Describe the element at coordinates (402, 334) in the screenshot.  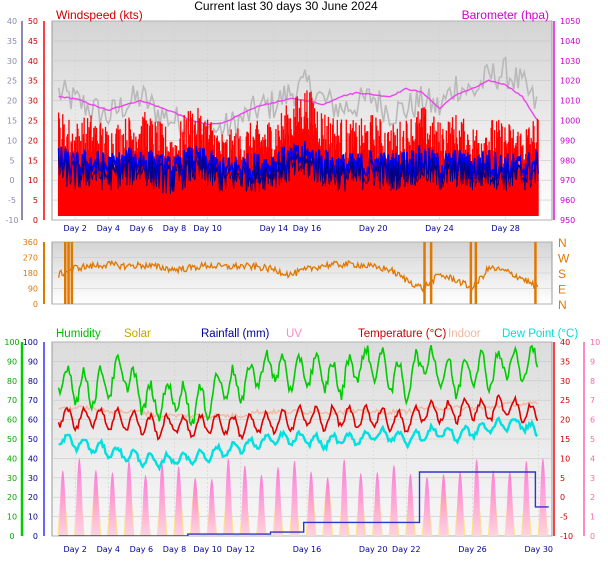
I see `legend-entry: Temperature (°C)` at that location.